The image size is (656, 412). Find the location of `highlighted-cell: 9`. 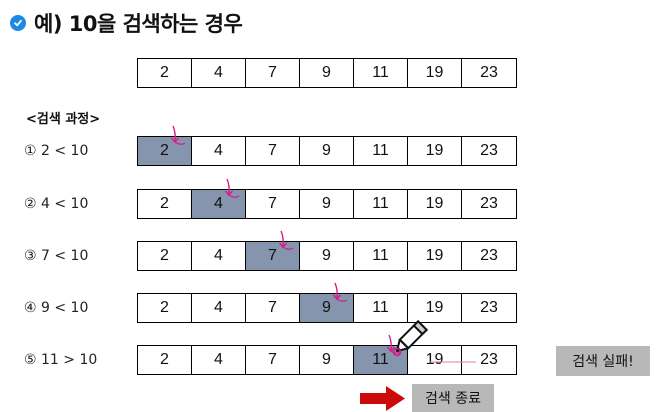

highlighted-cell: 9 is located at coordinates (327, 308).